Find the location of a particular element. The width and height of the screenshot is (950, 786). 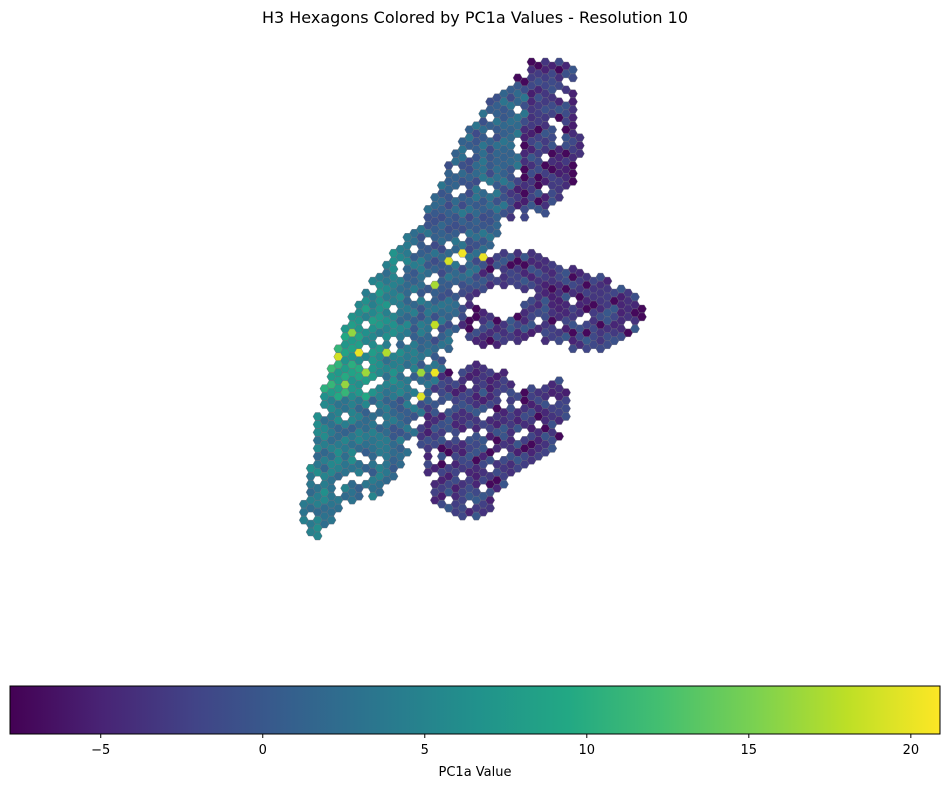

colorbar-label: PC1a Value is located at coordinates (475, 772).